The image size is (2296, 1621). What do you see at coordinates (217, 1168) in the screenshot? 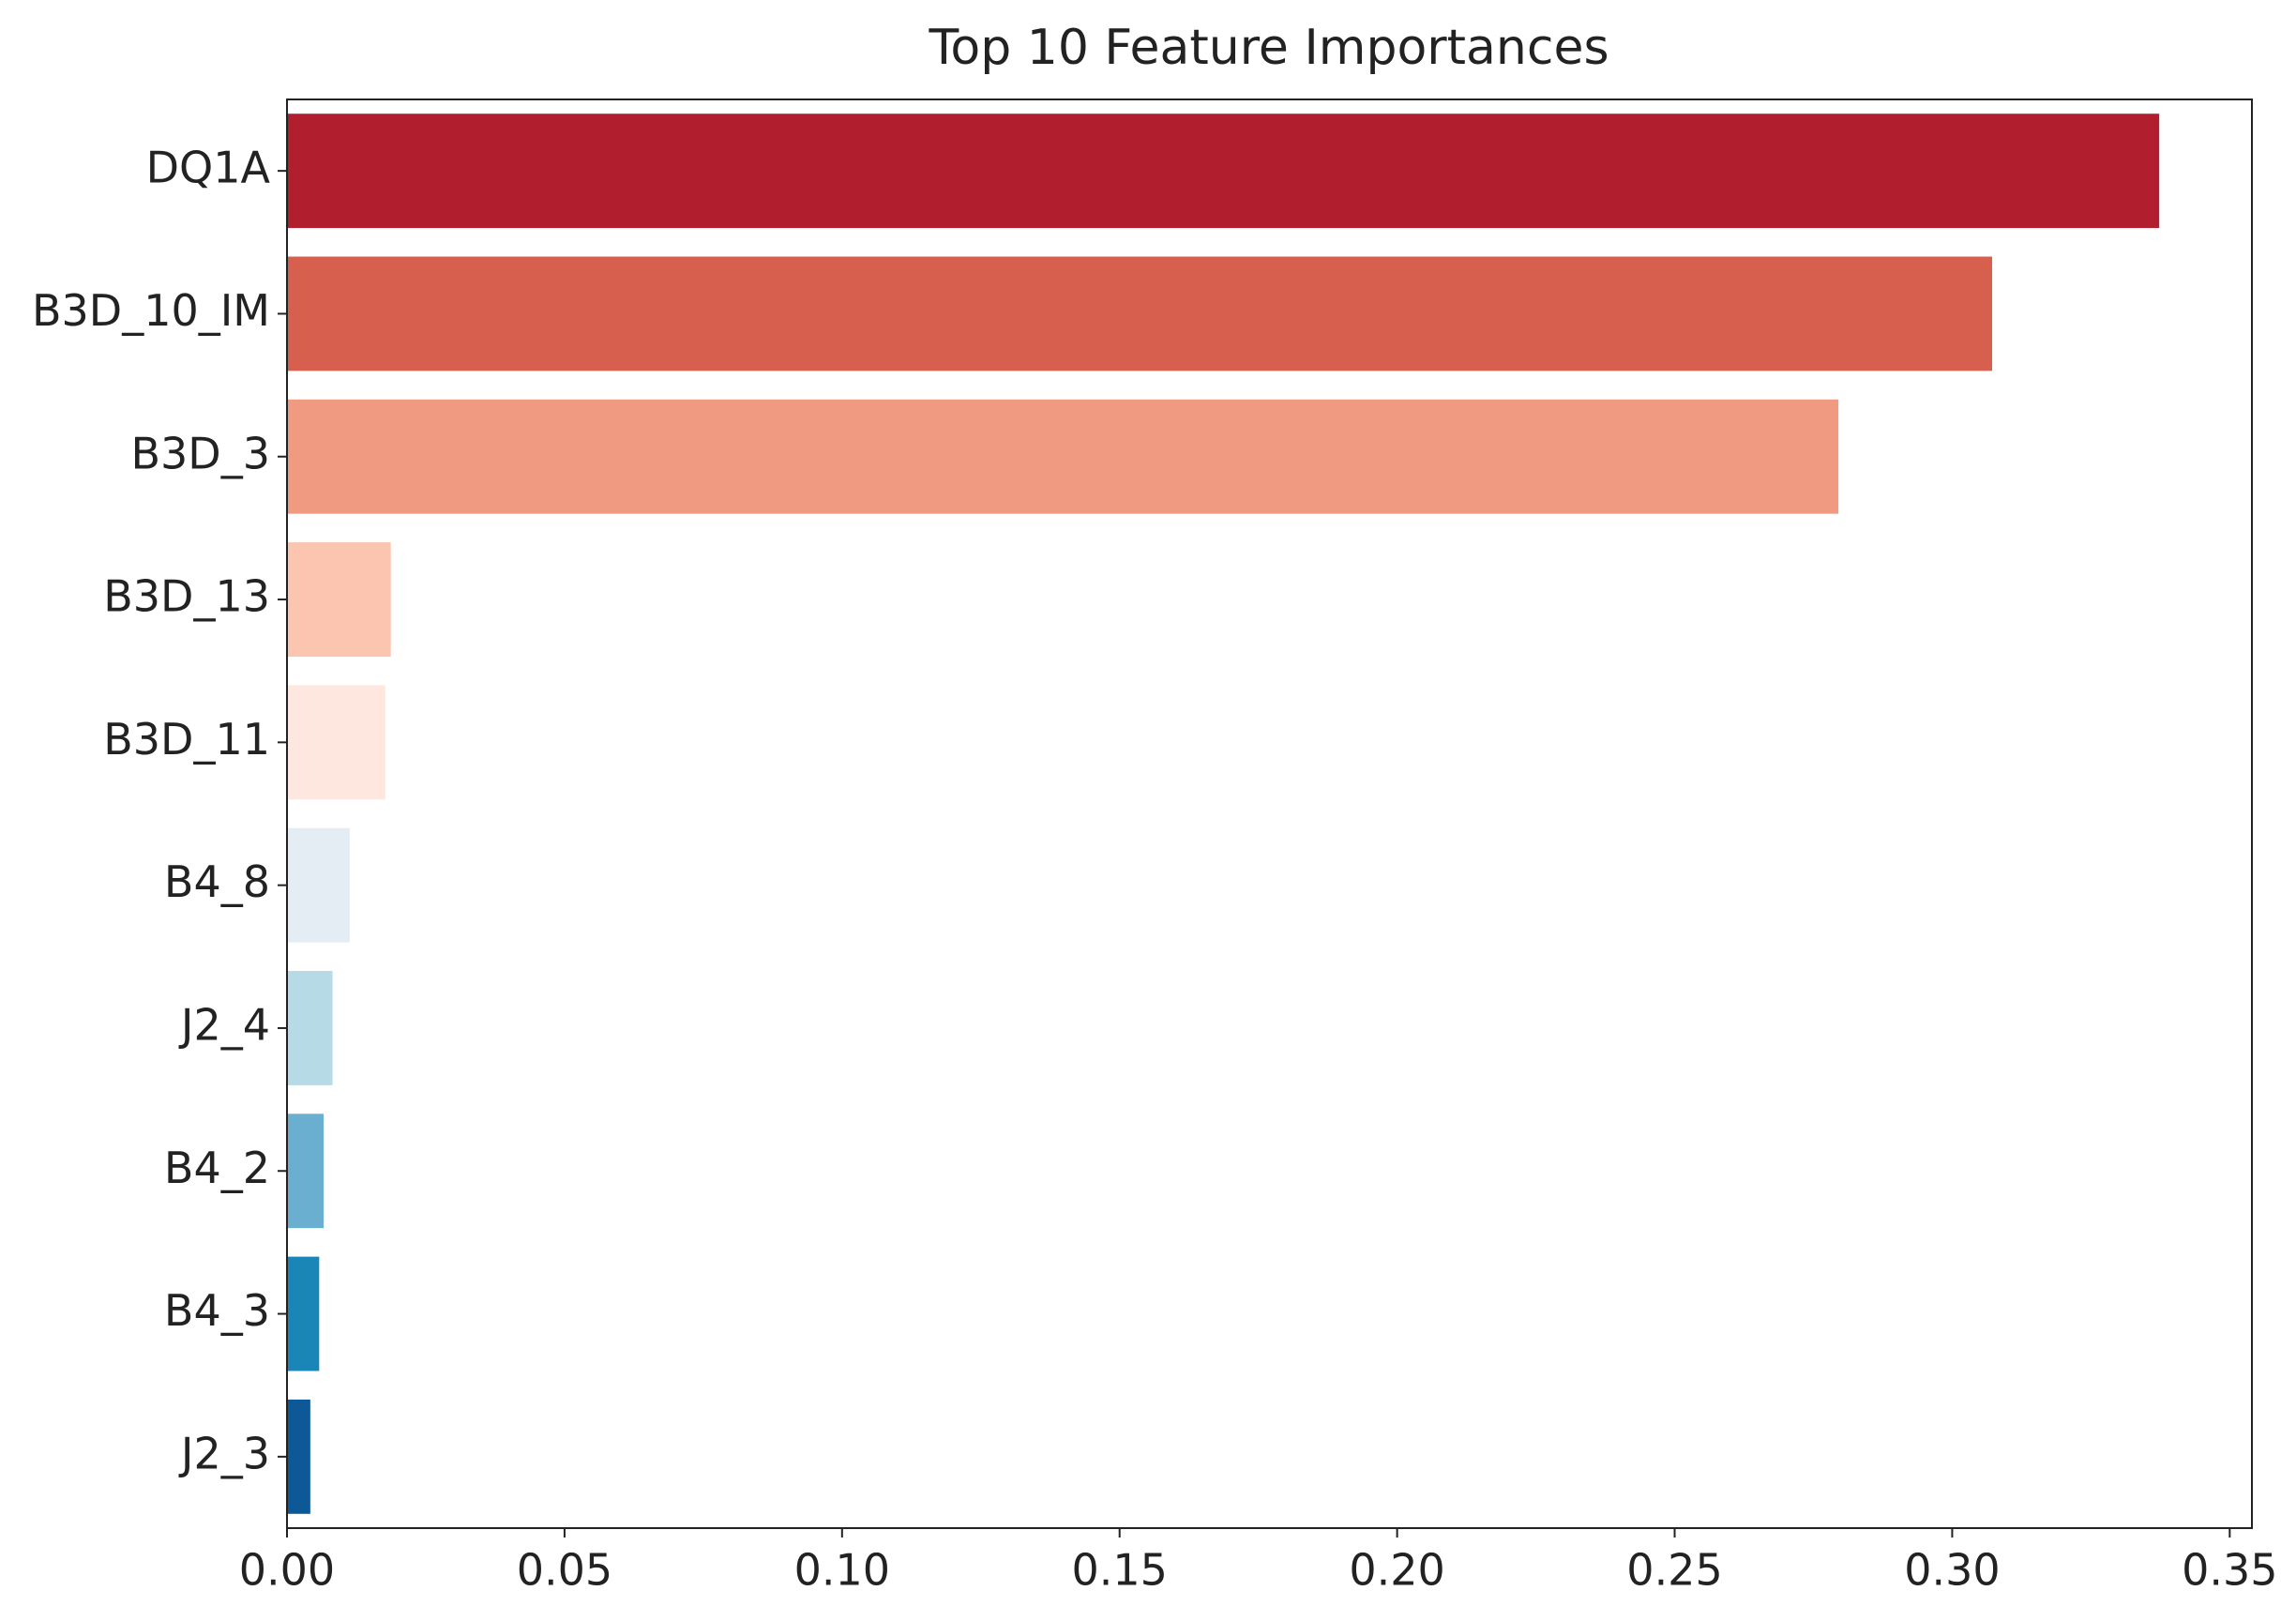
I see `y-tick-label: B4_2` at bounding box center [217, 1168].